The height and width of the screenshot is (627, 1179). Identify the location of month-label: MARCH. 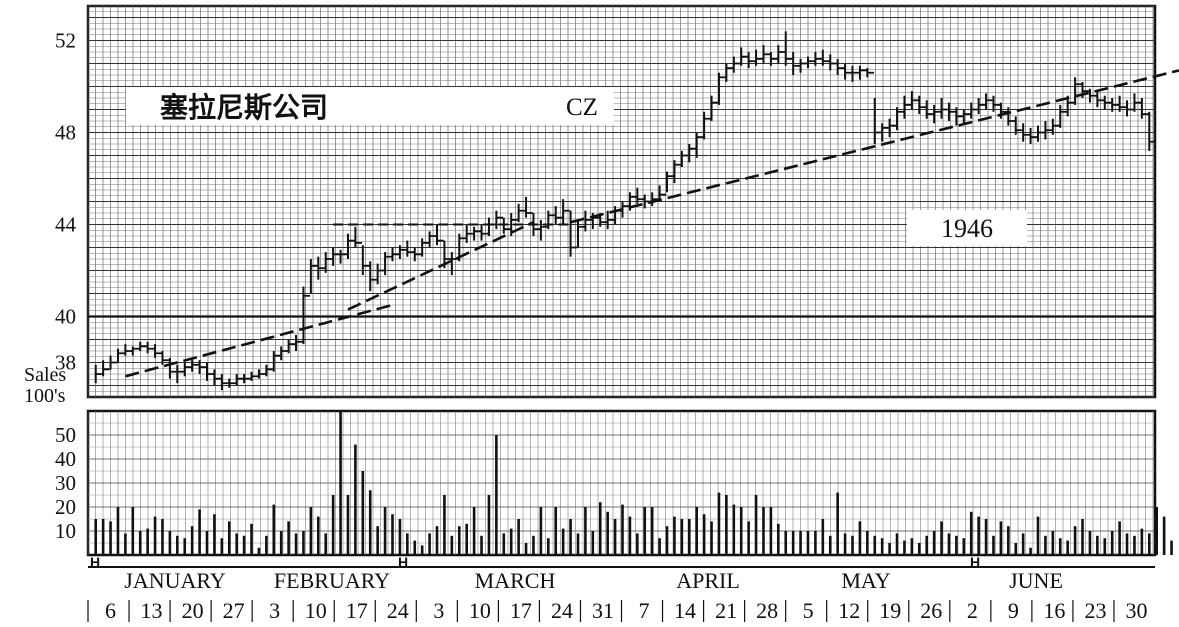
(515, 580).